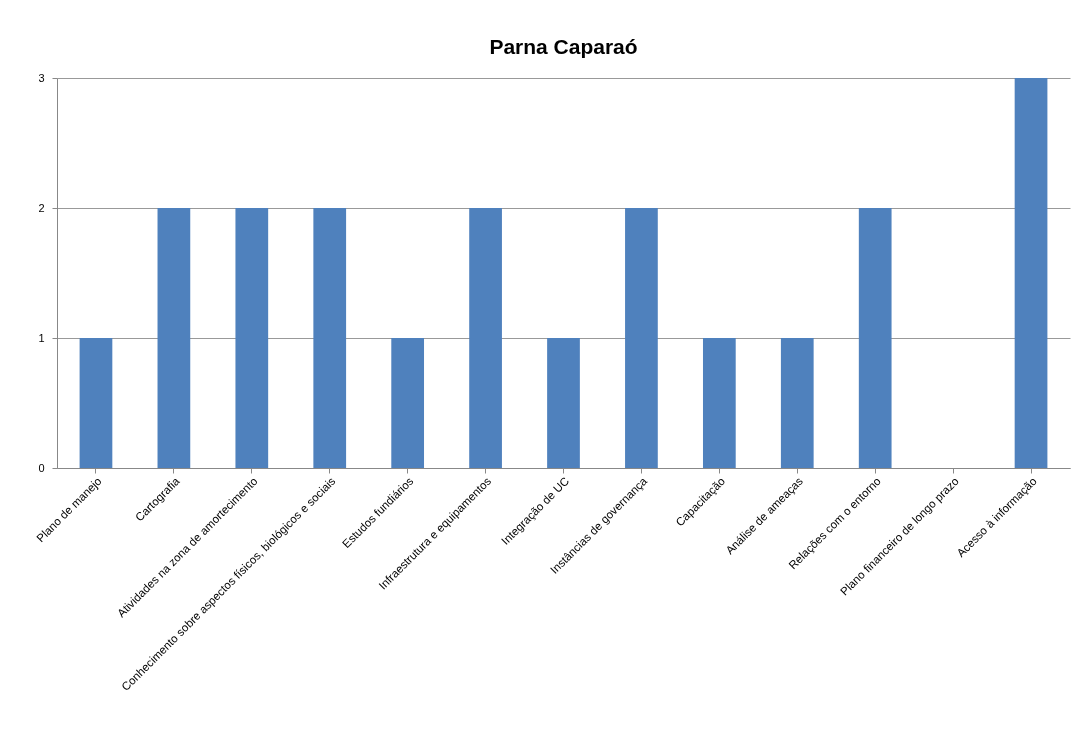  Describe the element at coordinates (41, 467) in the screenshot. I see `y-tick-label: 0` at that location.